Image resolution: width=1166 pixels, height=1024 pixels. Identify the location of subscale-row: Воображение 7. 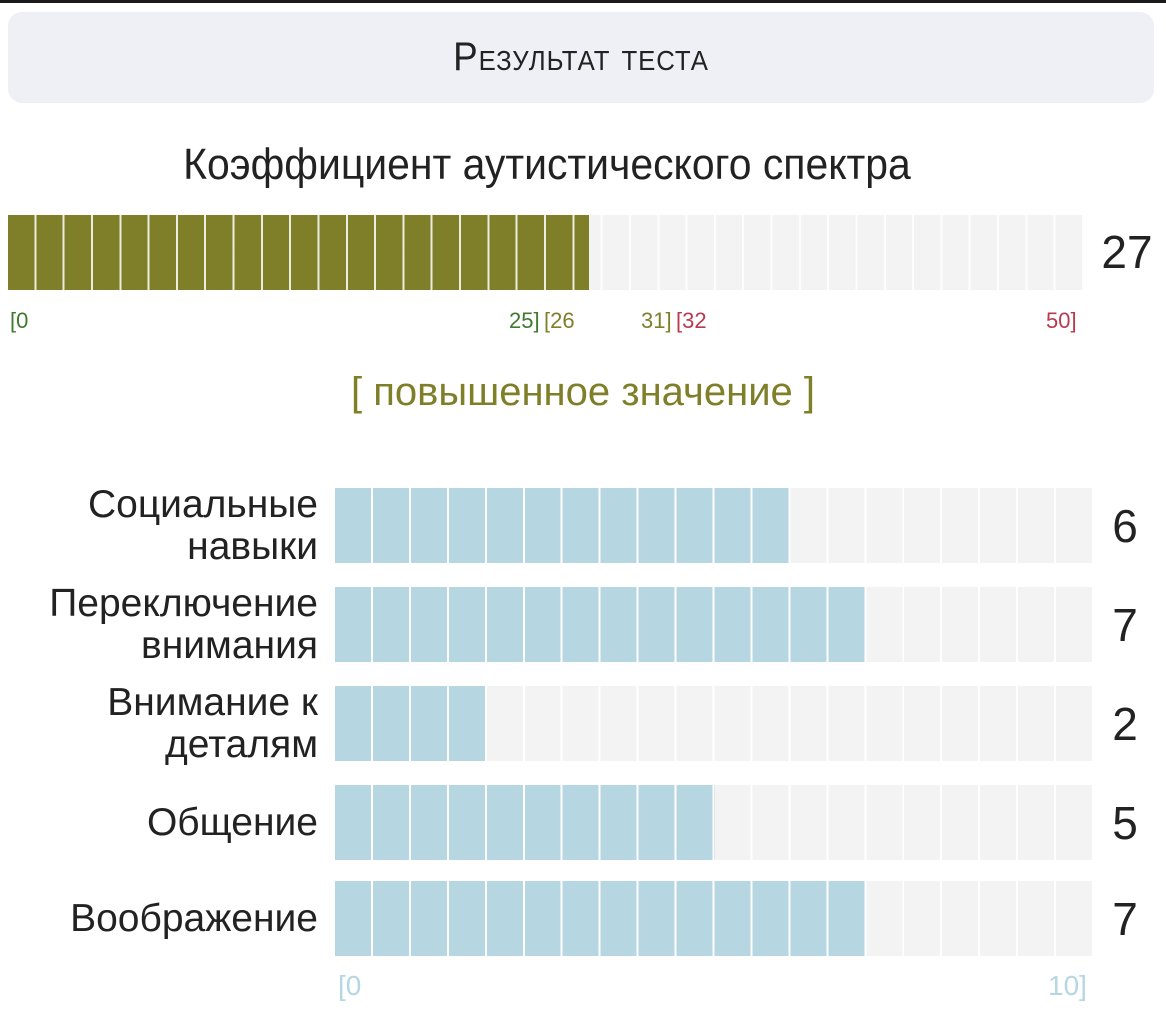
(583, 918).